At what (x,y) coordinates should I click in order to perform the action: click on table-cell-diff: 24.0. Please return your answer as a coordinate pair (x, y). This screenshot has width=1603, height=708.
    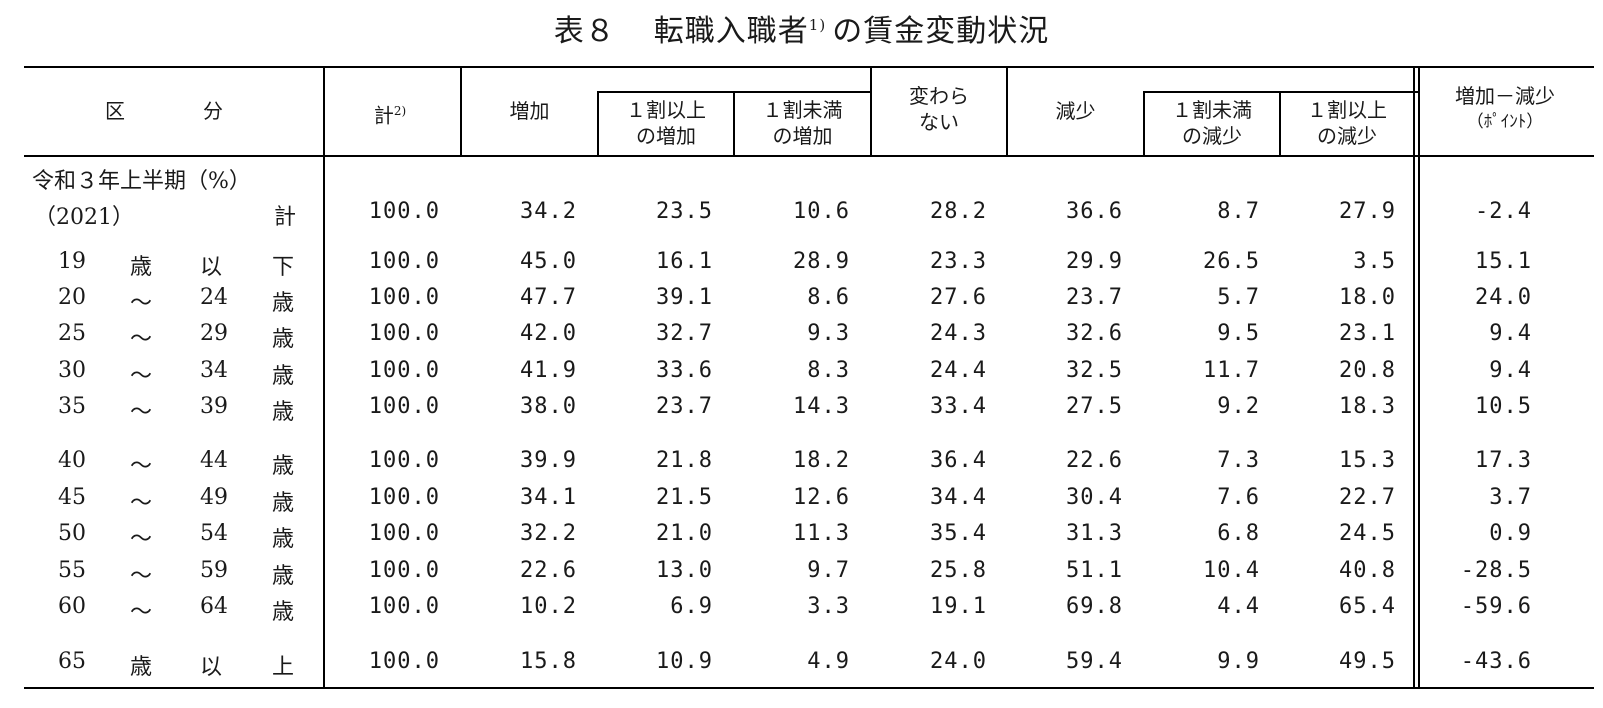
    Looking at the image, I should click on (1503, 297).